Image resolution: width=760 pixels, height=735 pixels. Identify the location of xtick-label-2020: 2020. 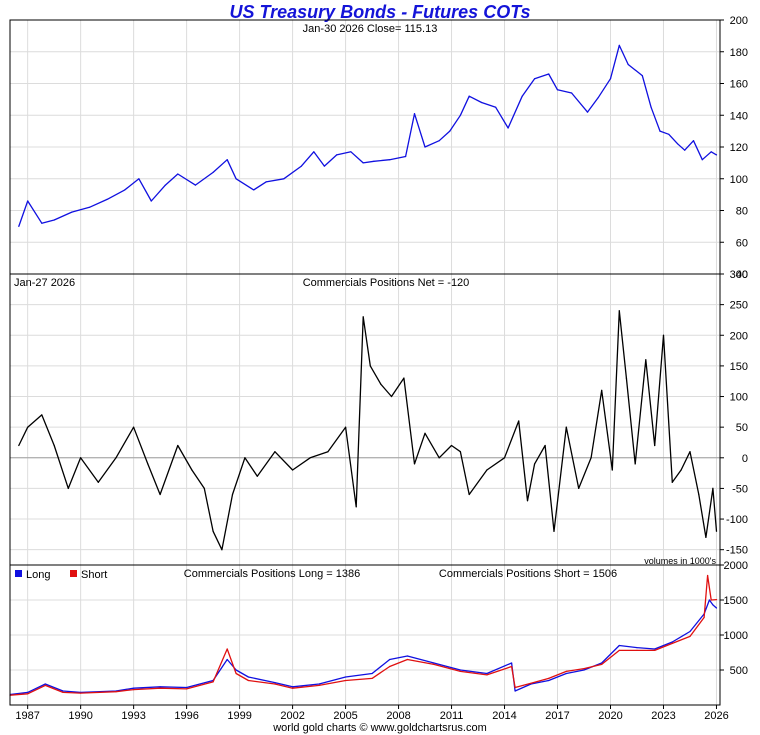
(610, 716).